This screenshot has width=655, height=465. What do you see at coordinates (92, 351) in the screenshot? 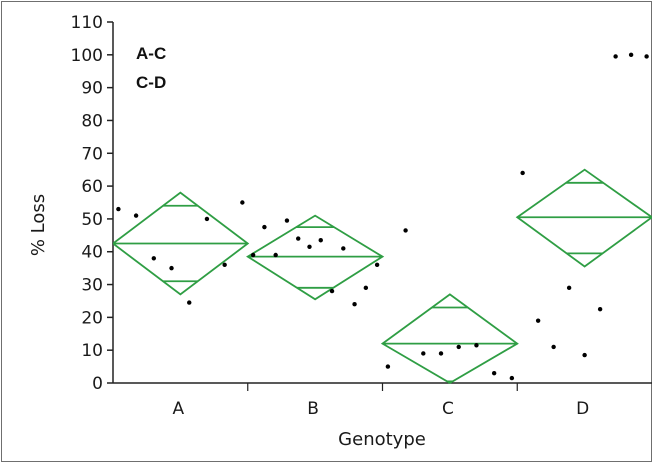
I see `y-tick-label: 10` at bounding box center [92, 351].